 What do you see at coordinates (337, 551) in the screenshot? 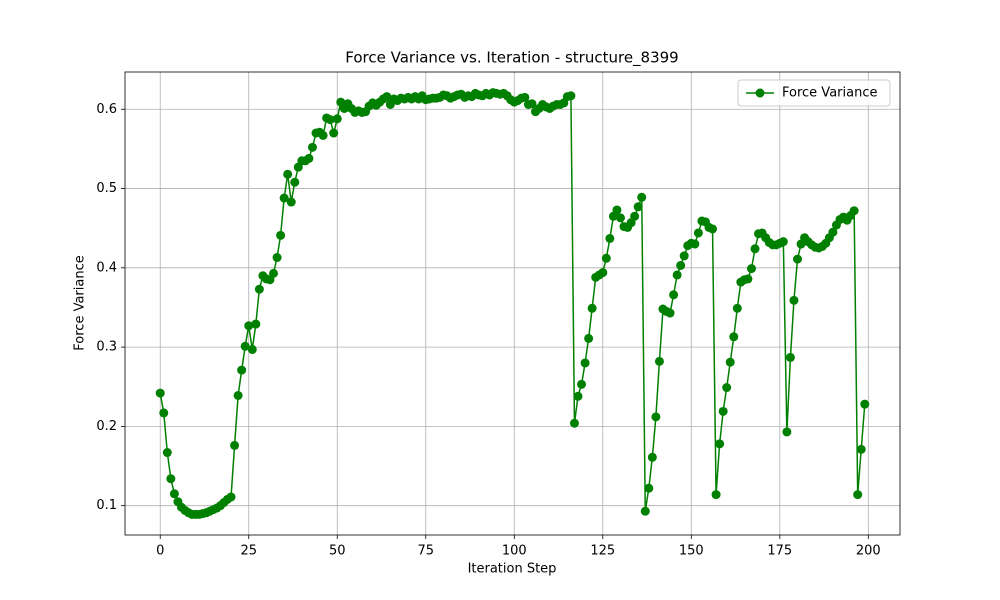
I see `x-tick-label: 50` at bounding box center [337, 551].